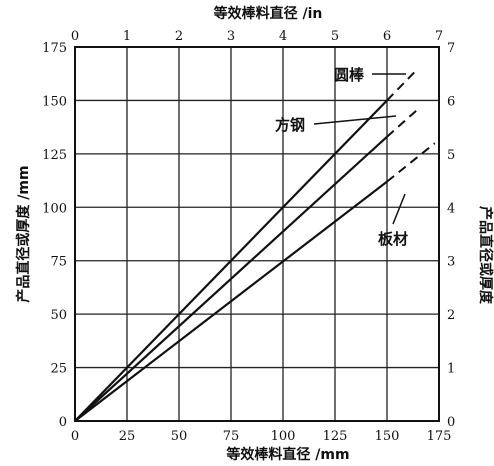 The height and width of the screenshot is (466, 494). I want to click on x-tick-label-in: 1, so click(127, 36).